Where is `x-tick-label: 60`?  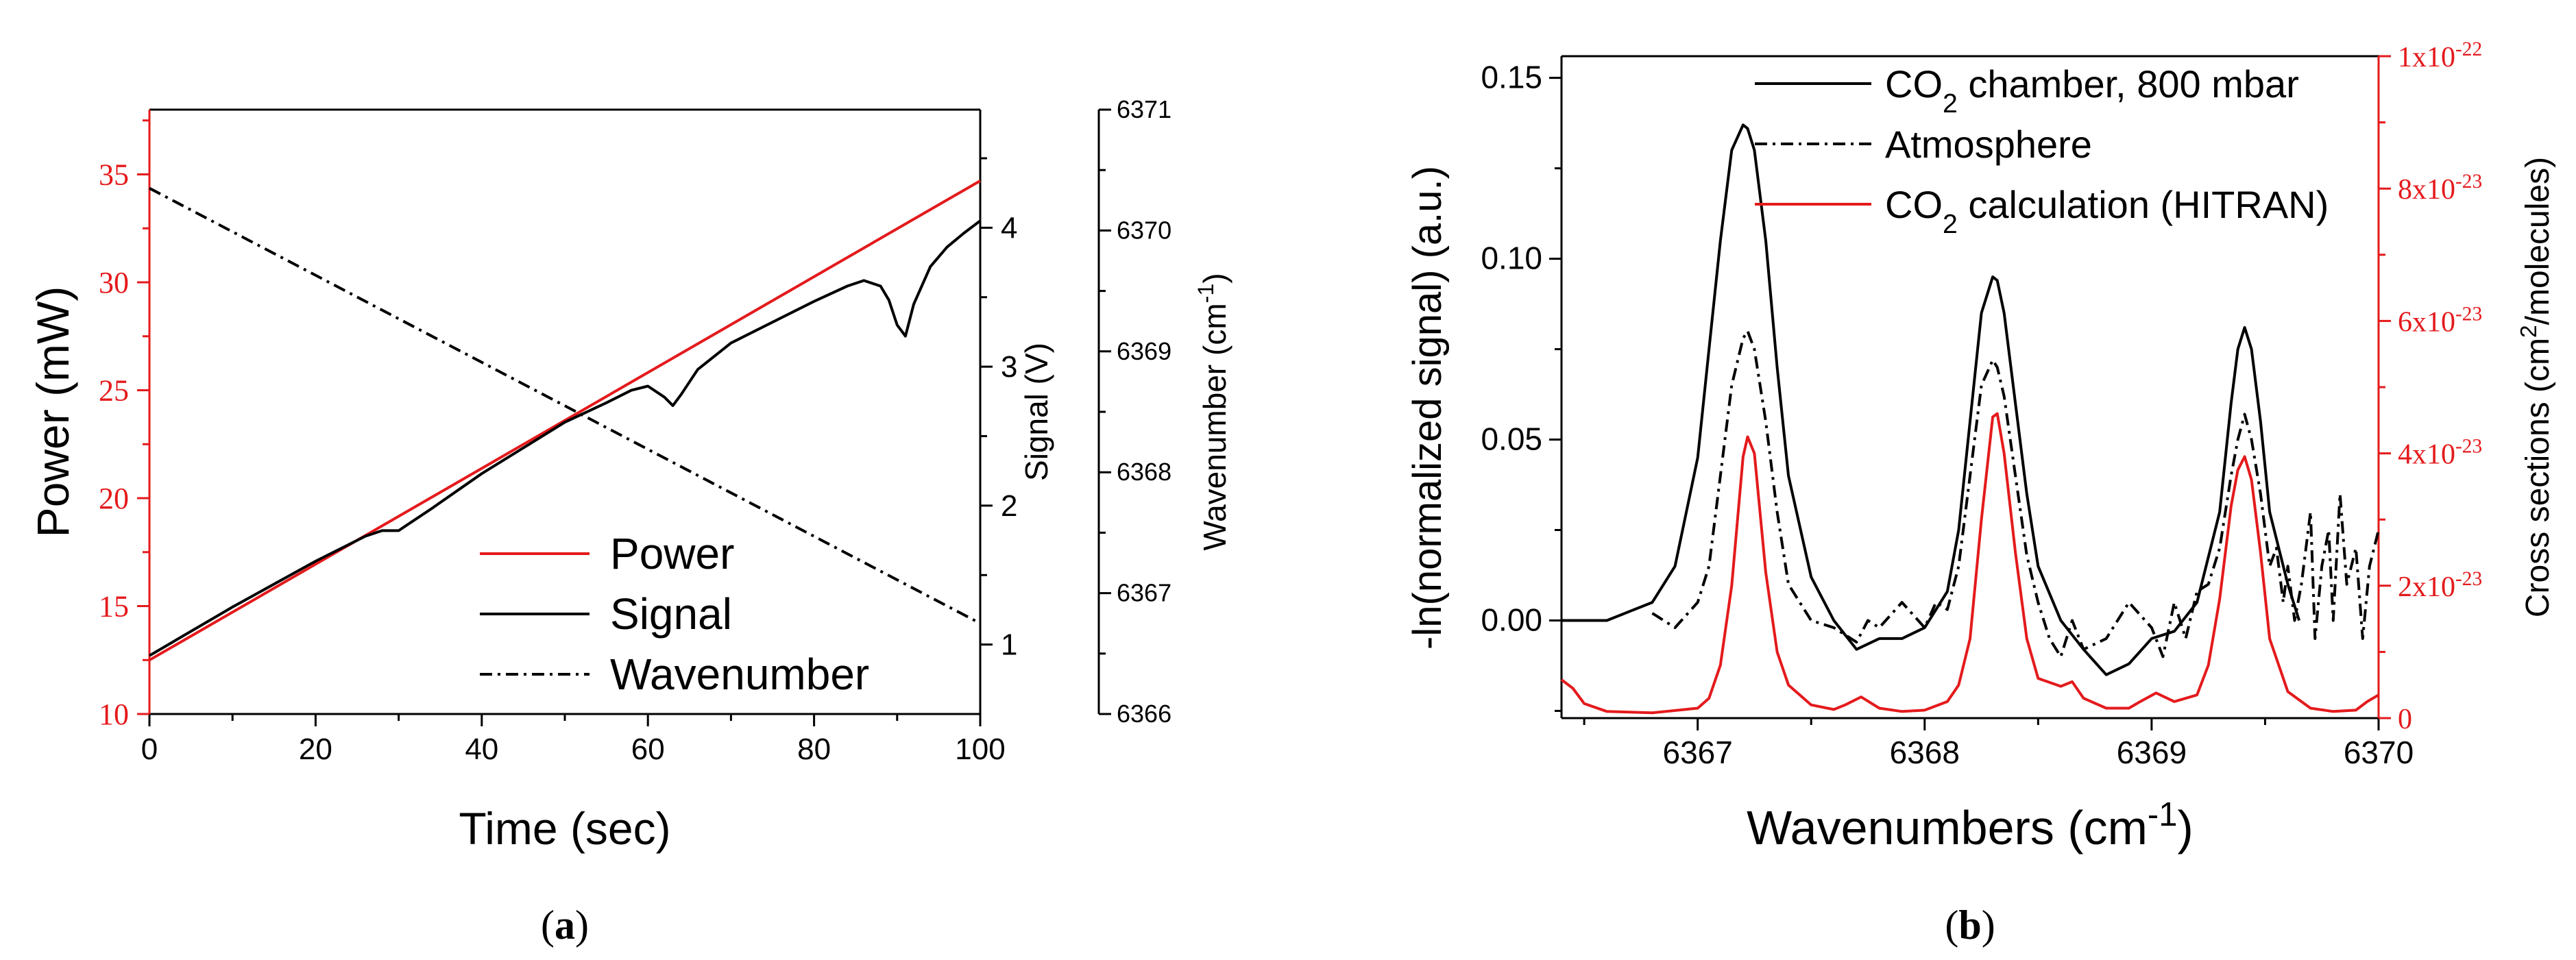
x-tick-label: 60 is located at coordinates (648, 749).